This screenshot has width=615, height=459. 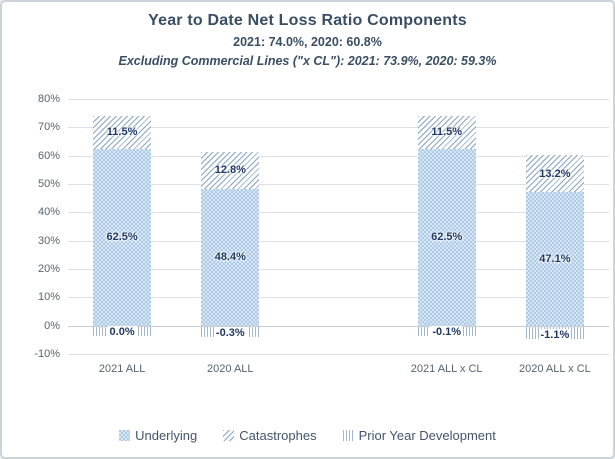 What do you see at coordinates (446, 369) in the screenshot?
I see `x-axis-category-label: 2021 ALL x CL` at bounding box center [446, 369].